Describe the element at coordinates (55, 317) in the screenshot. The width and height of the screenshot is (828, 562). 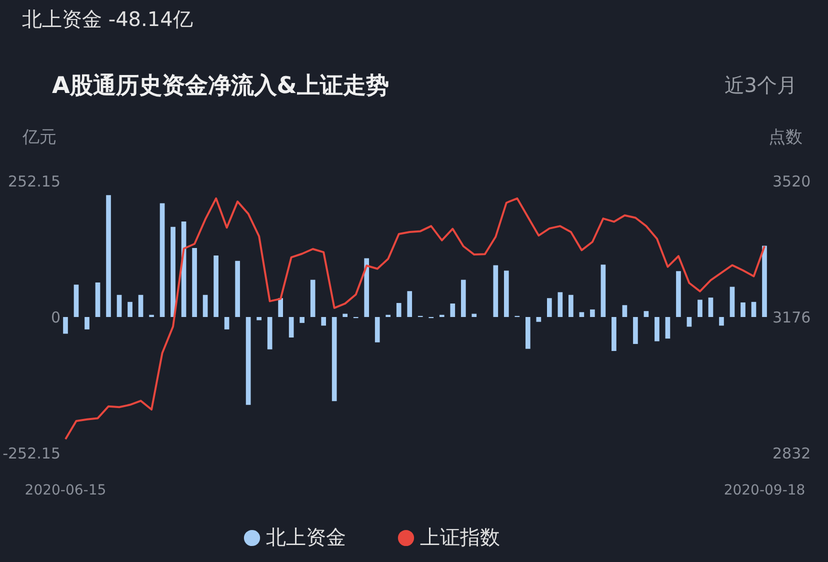
I see `y-tick-label: 0` at that location.